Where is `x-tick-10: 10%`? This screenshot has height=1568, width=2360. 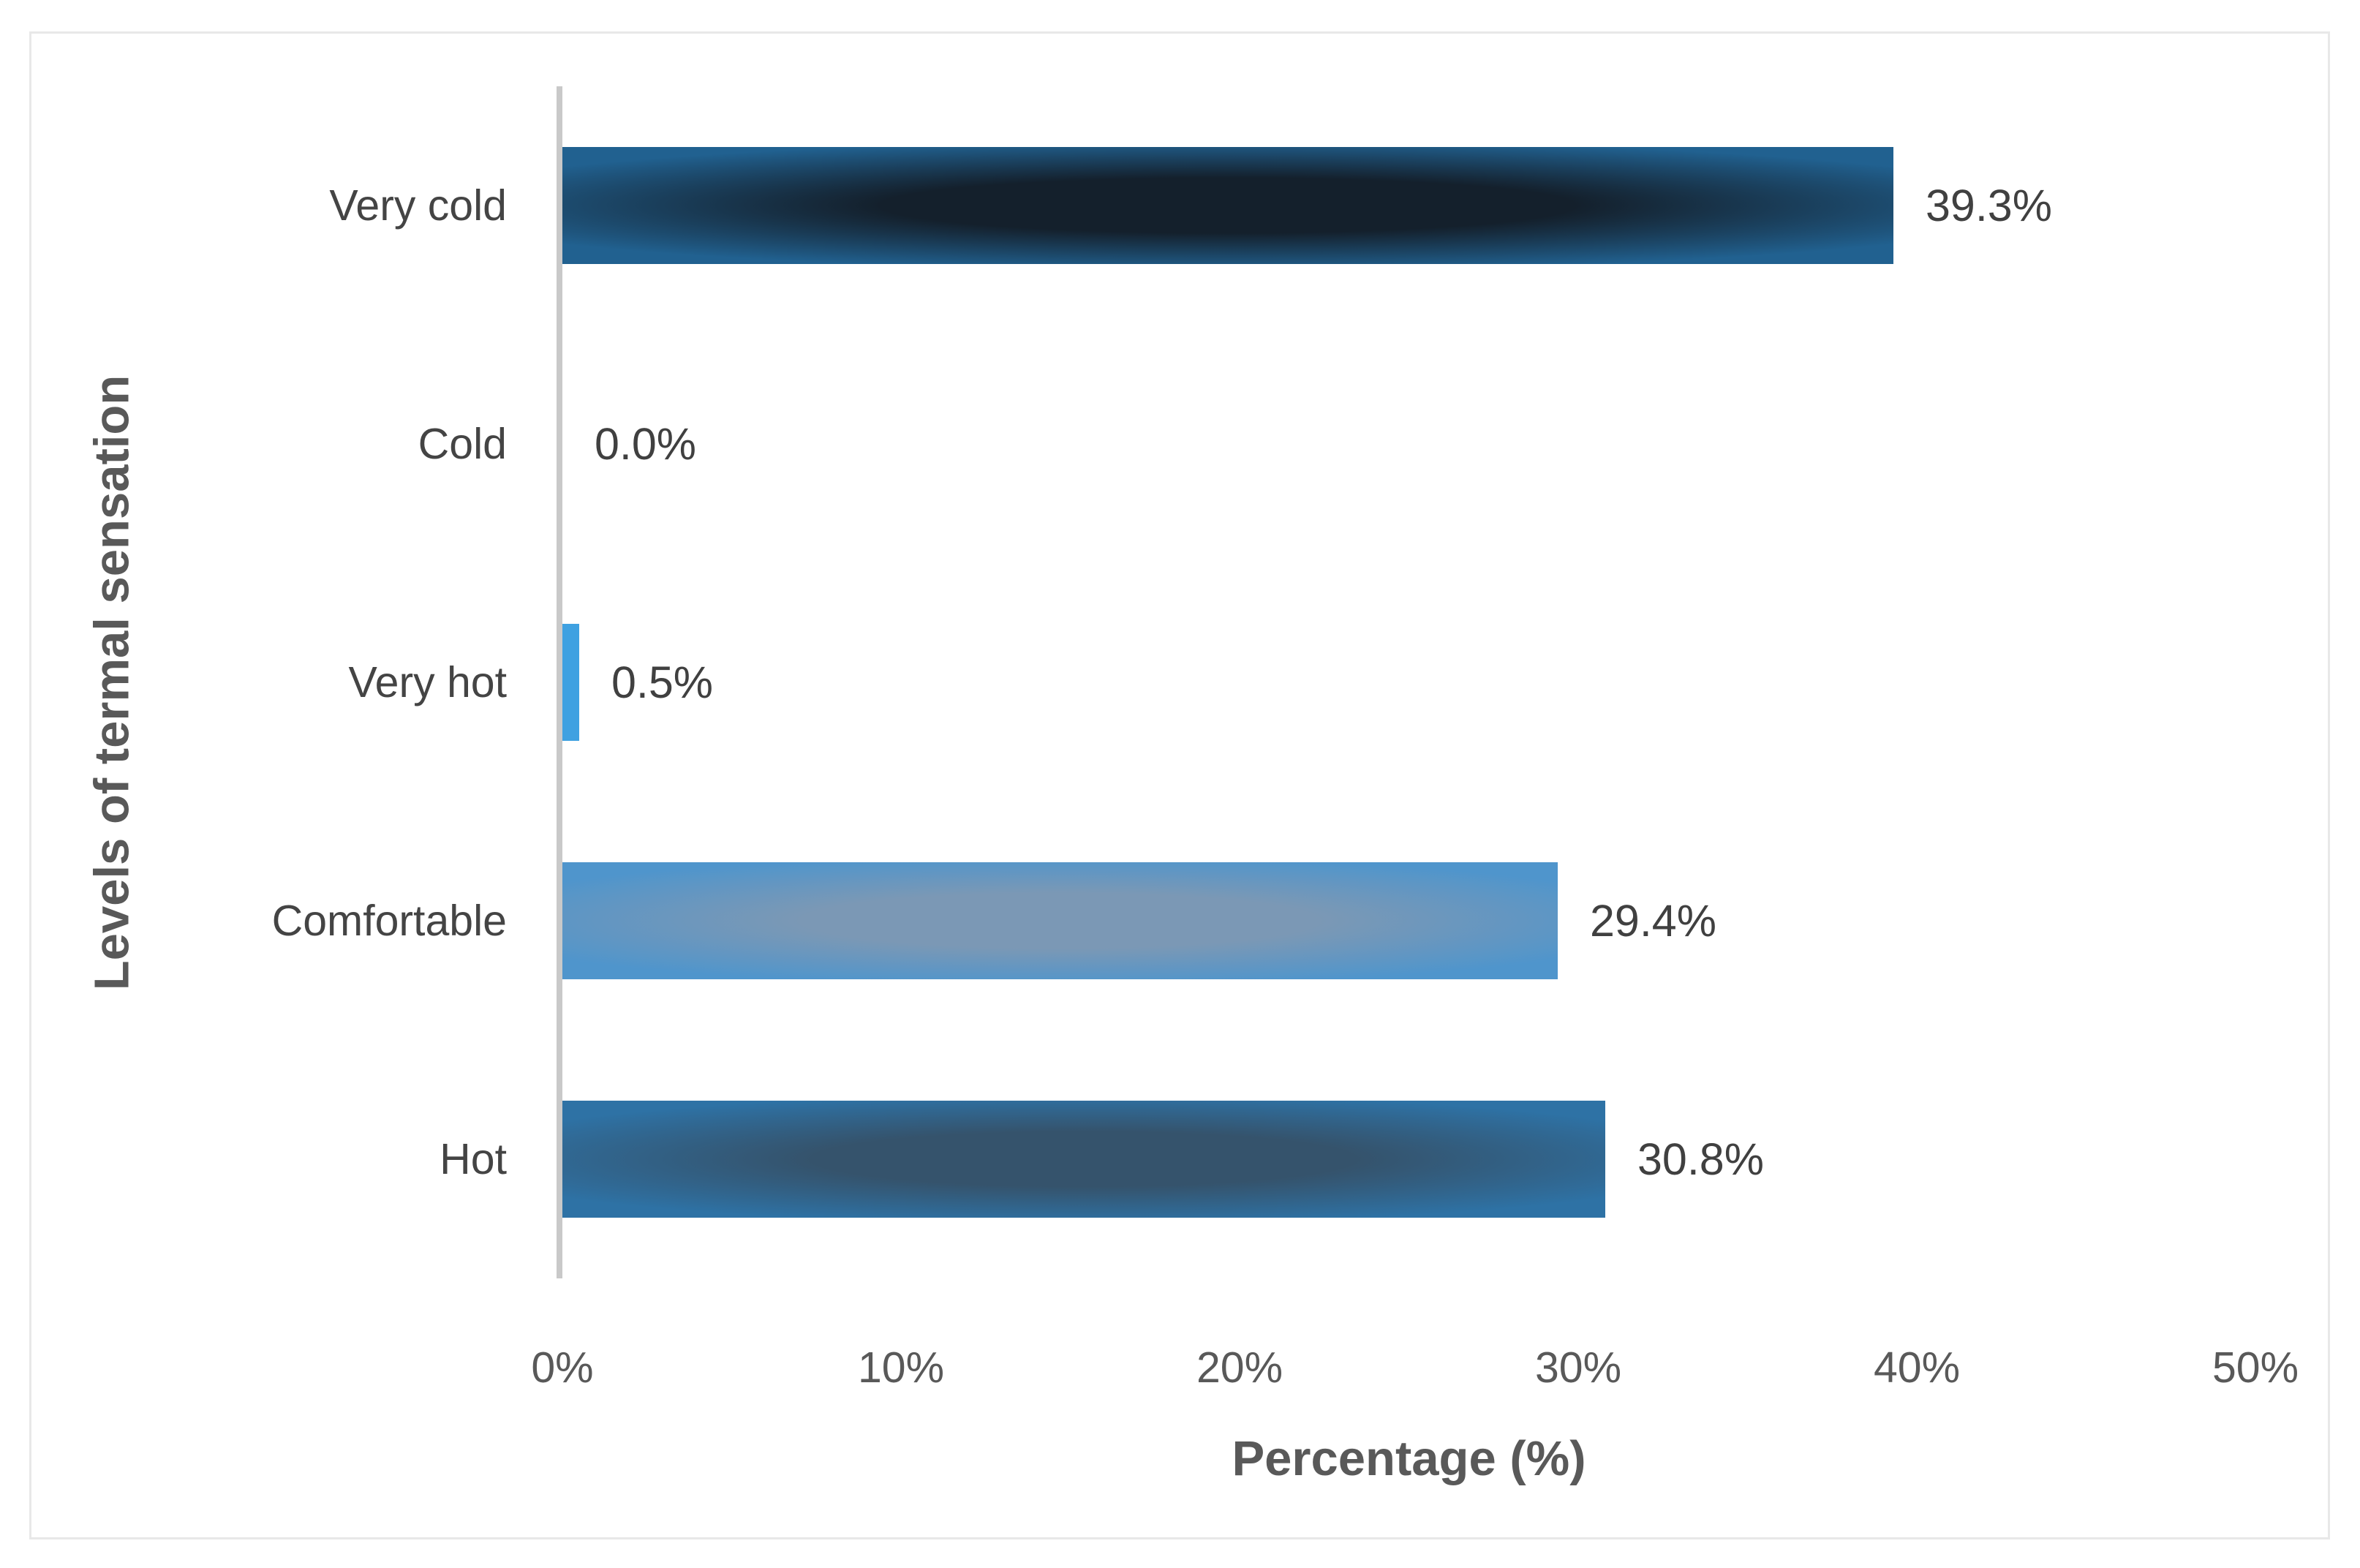
x-tick-10: 10% is located at coordinates (901, 1367).